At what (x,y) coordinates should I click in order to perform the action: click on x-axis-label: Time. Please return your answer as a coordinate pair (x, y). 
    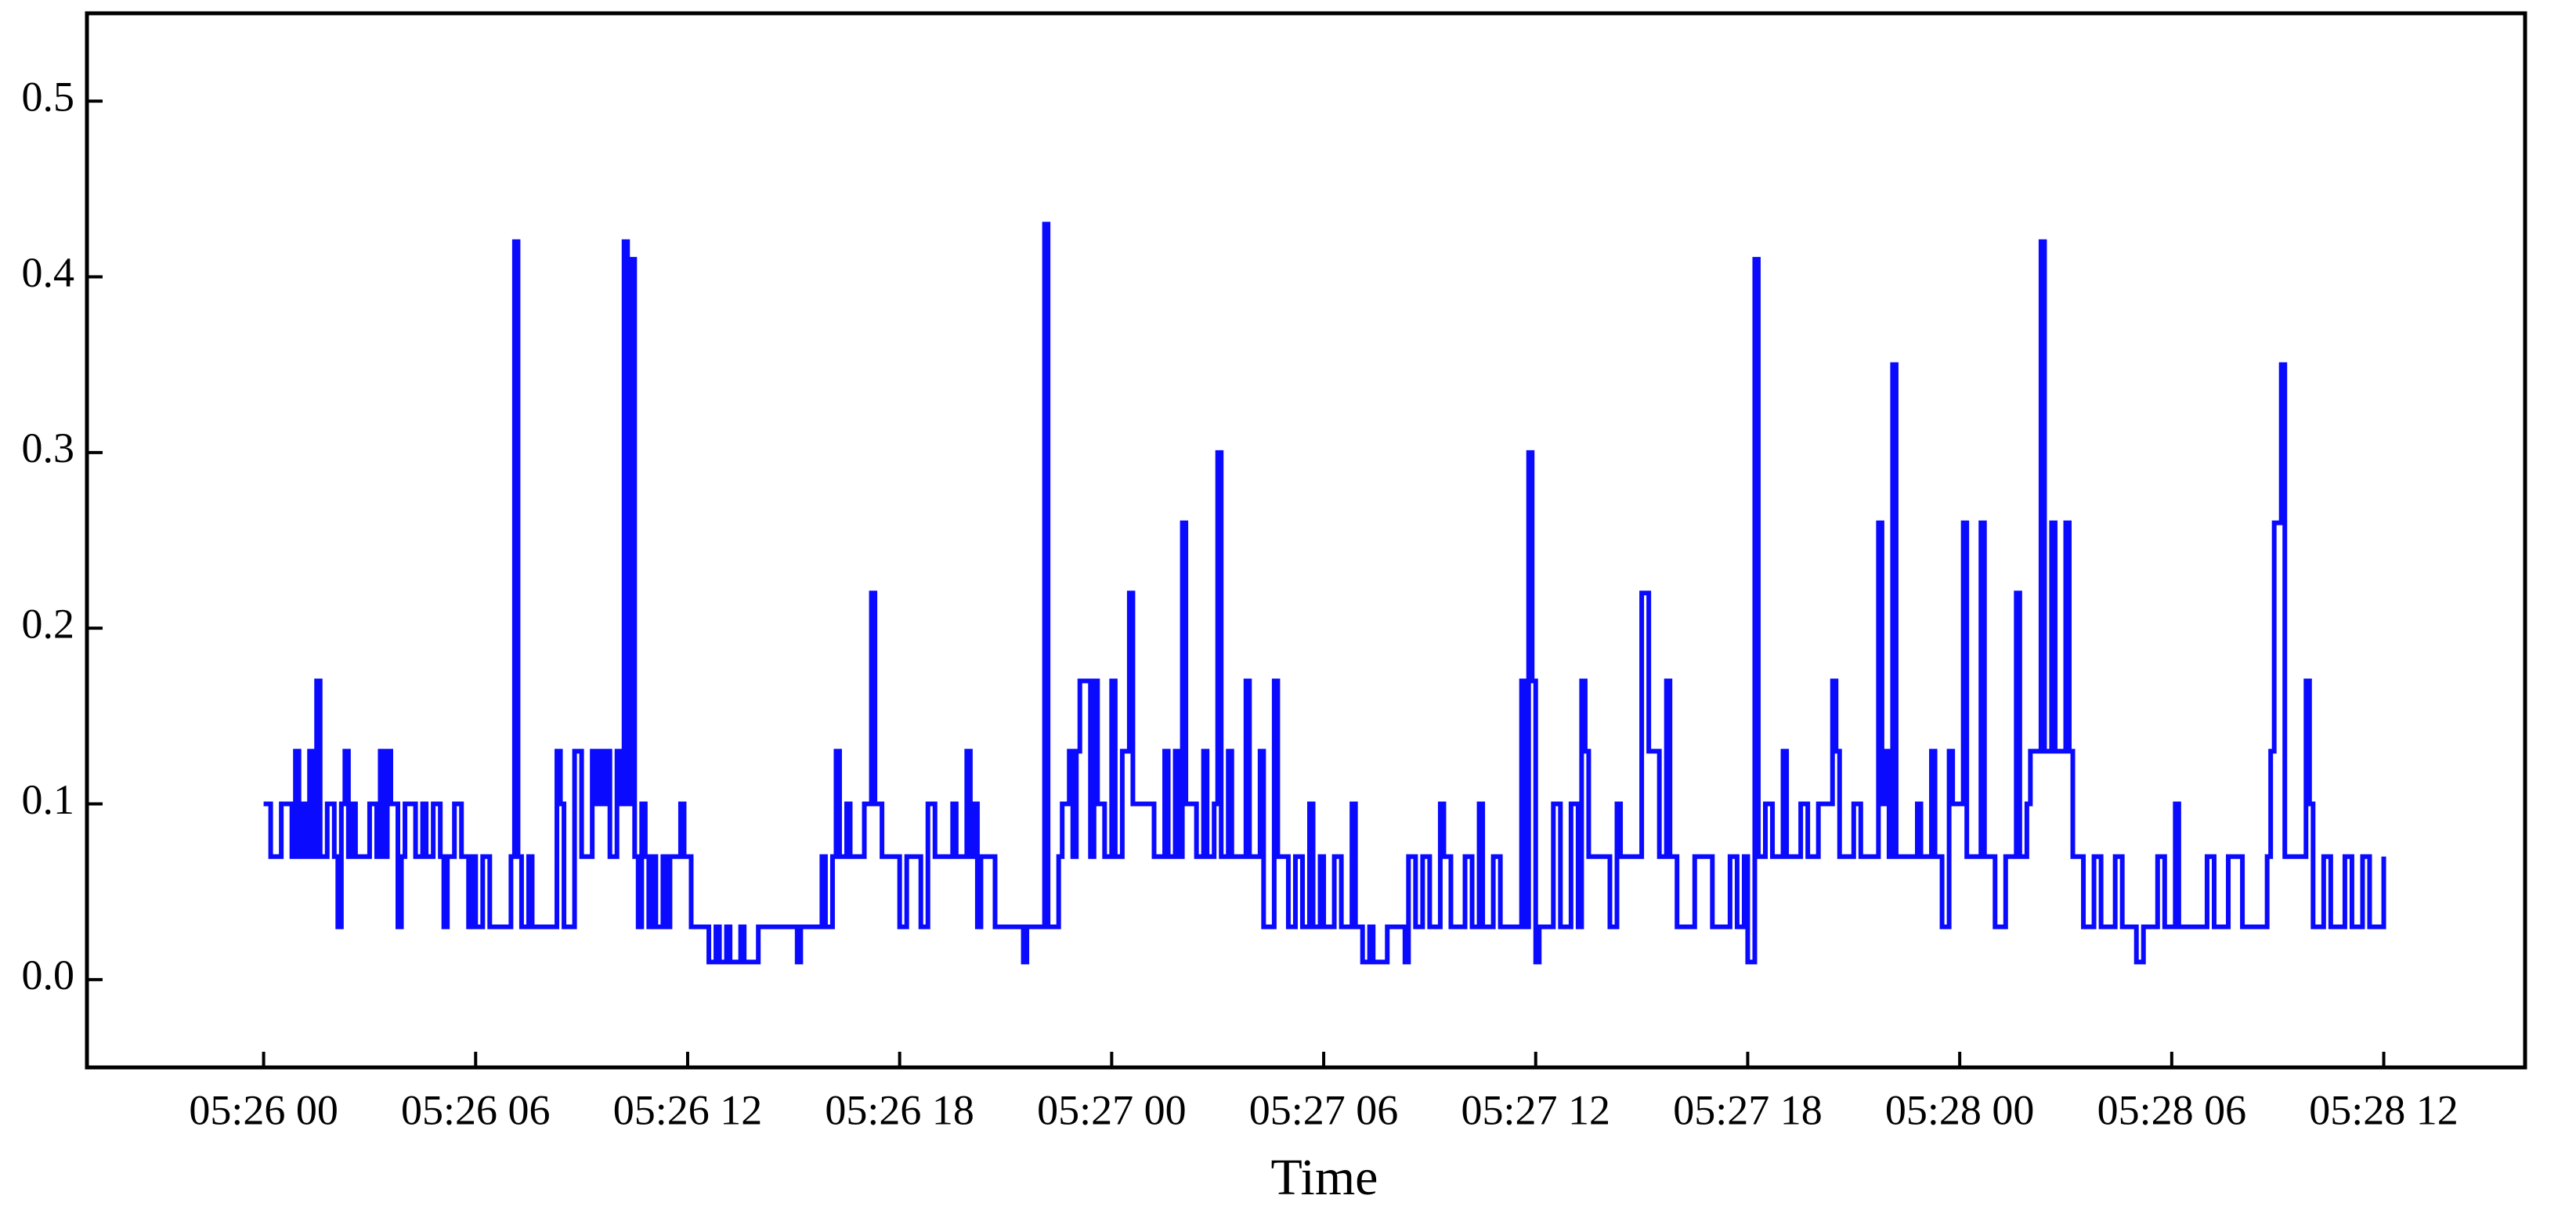
    Looking at the image, I should click on (1324, 1178).